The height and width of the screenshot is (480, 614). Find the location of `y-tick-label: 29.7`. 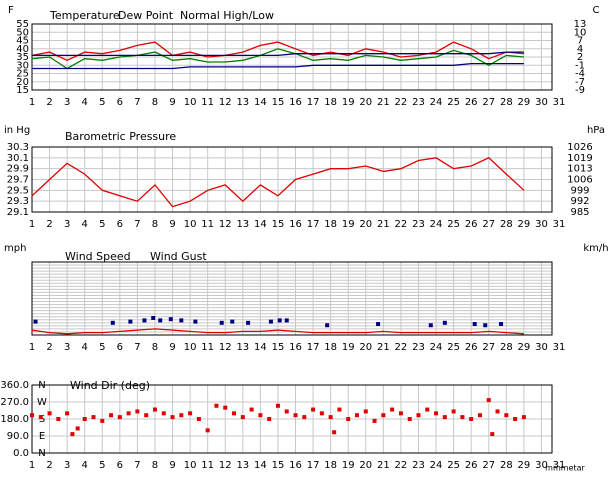

y-tick-label: 29.7 is located at coordinates (18, 180).